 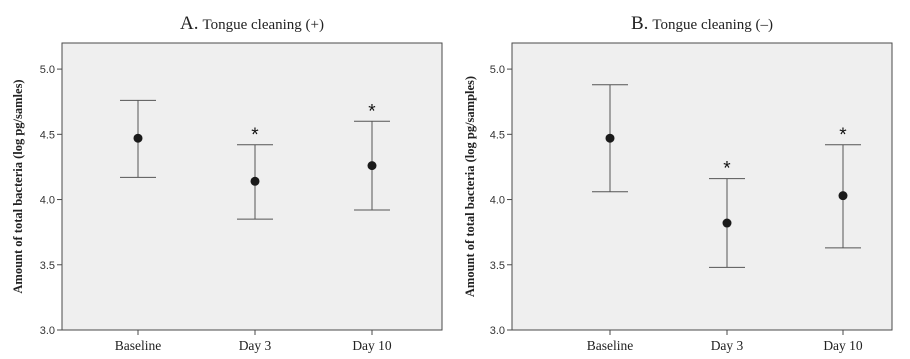 What do you see at coordinates (189, 23) in the screenshot?
I see `chart-title-letter: A.` at bounding box center [189, 23].